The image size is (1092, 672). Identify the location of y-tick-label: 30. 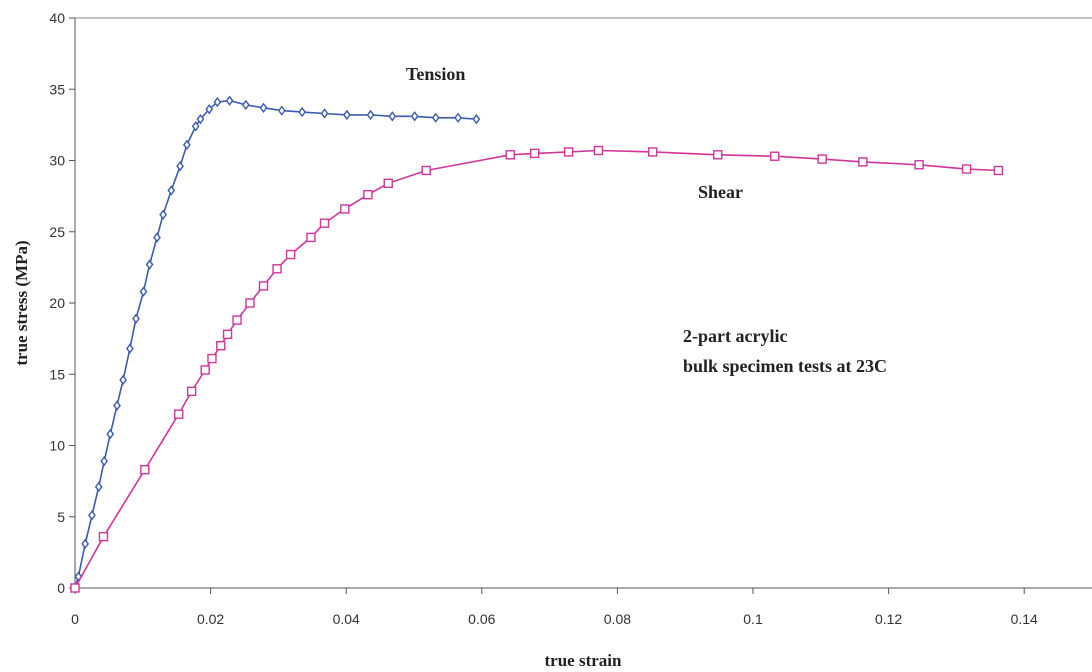
(57, 161).